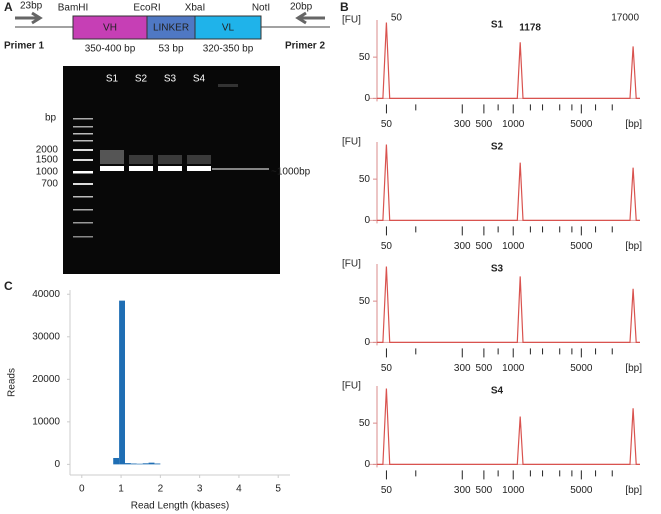  What do you see at coordinates (46, 421) in the screenshot?
I see `y-tick-label: 10000` at bounding box center [46, 421].